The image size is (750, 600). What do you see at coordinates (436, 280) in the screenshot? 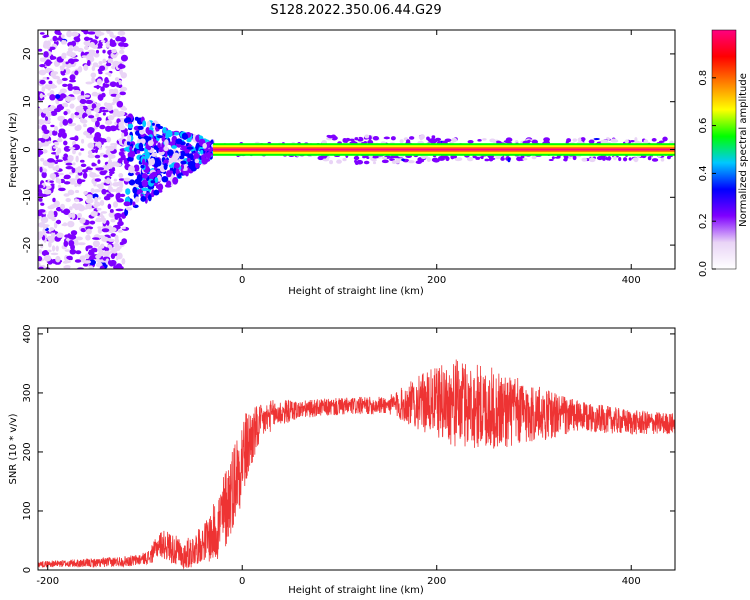
I see `heatmap-x-tick-label: 200` at bounding box center [436, 280].